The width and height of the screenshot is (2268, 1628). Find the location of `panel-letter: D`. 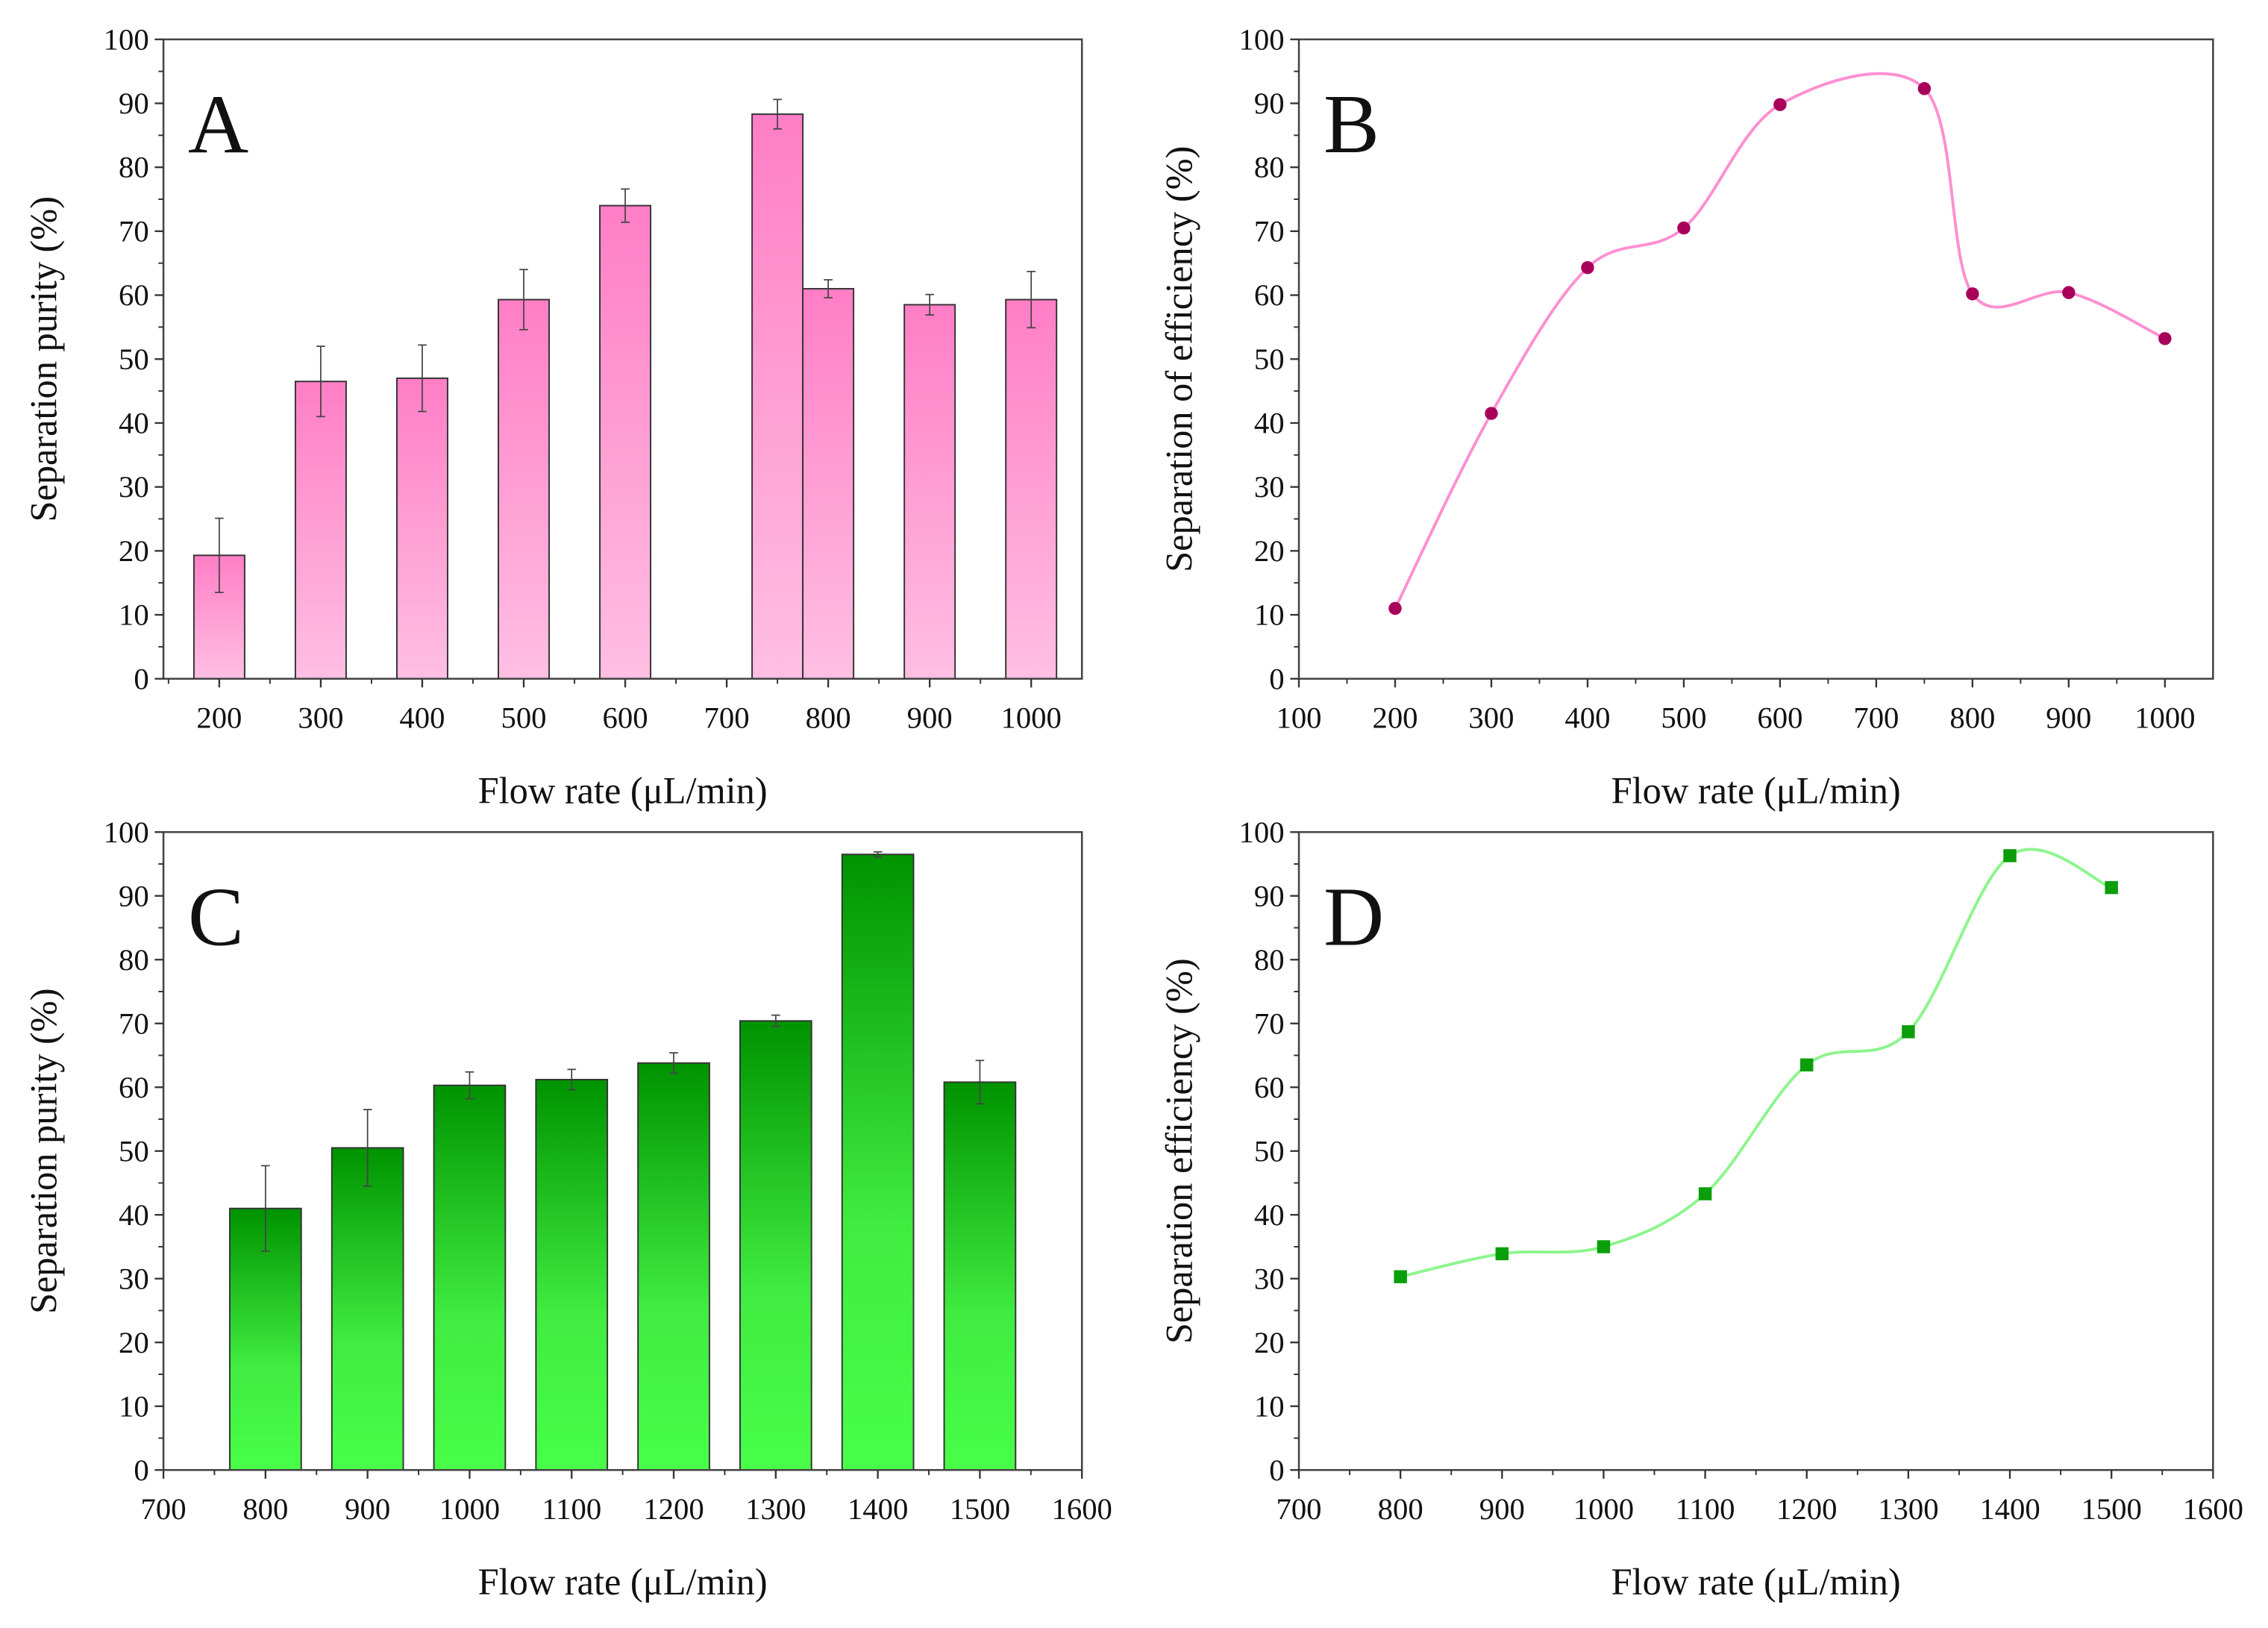

panel-letter: D is located at coordinates (1353, 917).